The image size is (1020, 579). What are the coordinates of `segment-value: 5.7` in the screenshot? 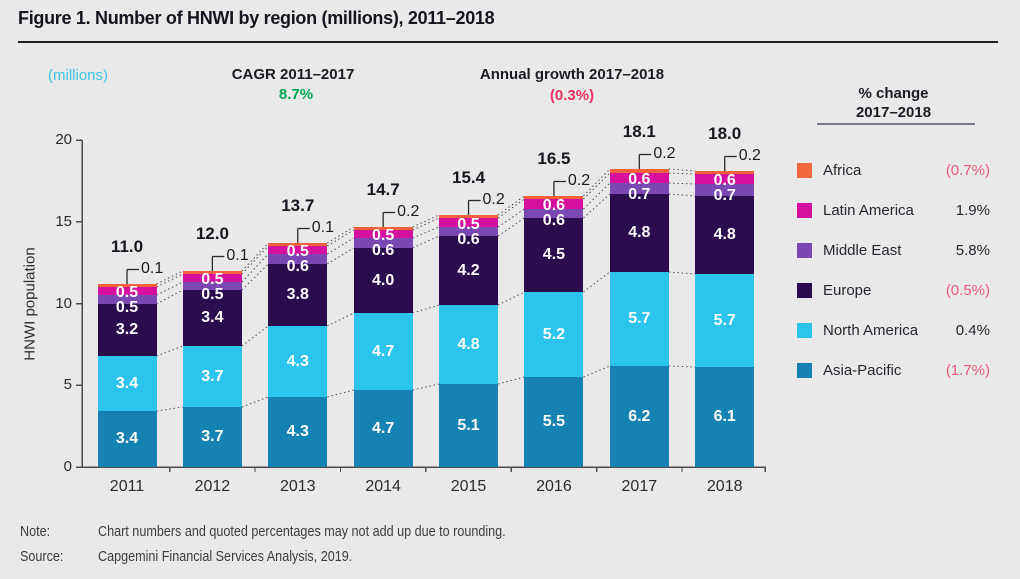 It's located at (639, 318).